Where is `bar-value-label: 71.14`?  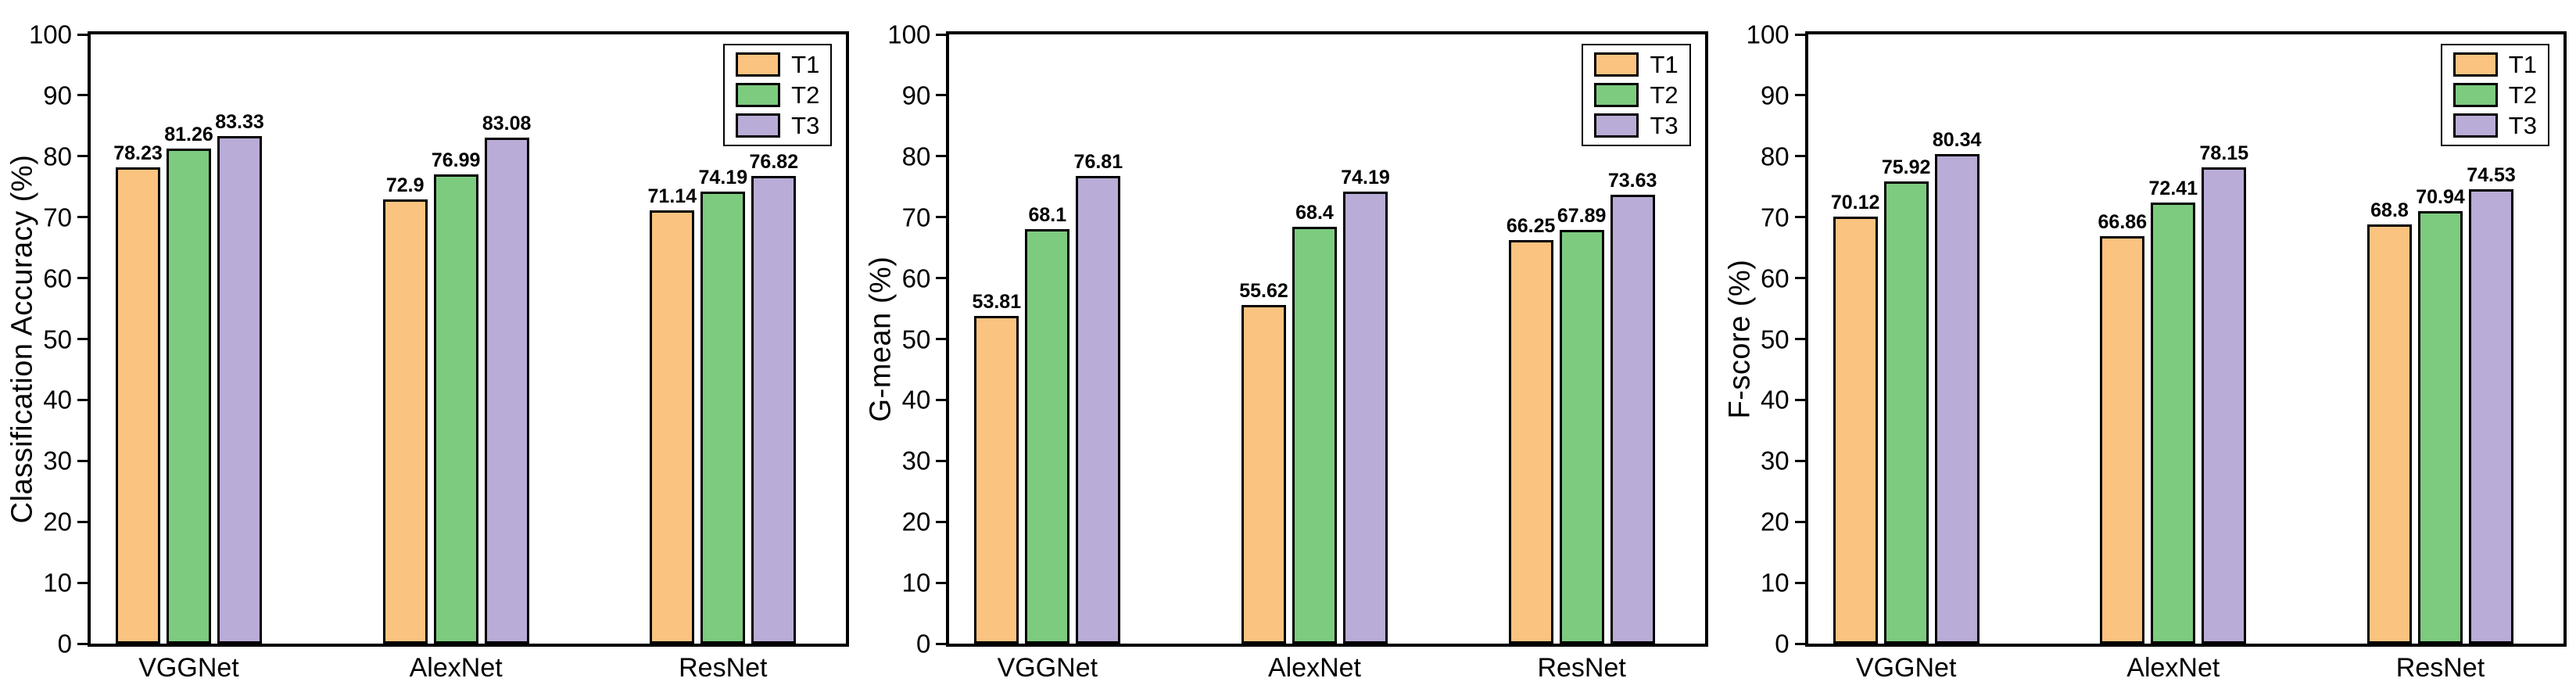 bar-value-label: 71.14 is located at coordinates (672, 196).